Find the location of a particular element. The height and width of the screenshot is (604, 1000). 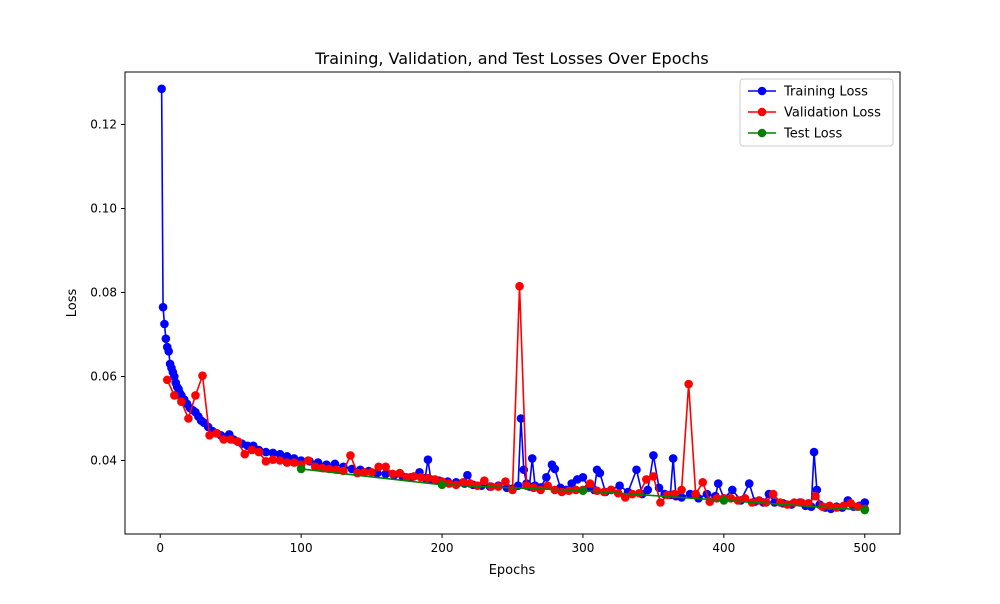

y-axis: 0.04 0.06 0.08 0.10 0.12 is located at coordinates (107, 293).